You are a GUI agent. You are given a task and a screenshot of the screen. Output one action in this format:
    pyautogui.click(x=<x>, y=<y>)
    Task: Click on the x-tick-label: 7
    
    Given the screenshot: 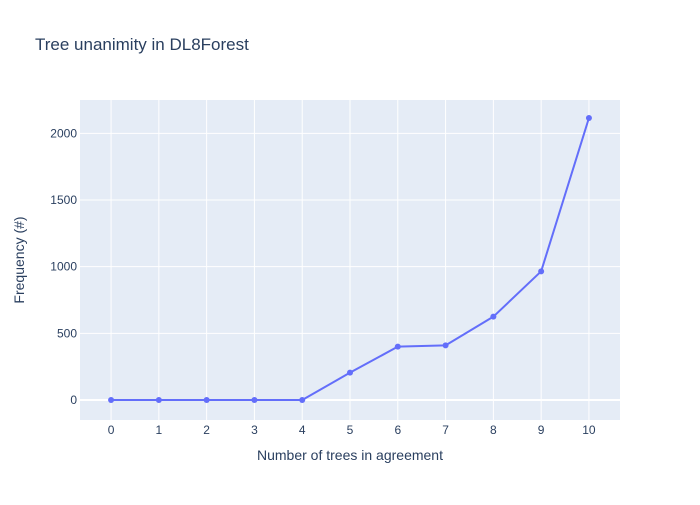 What is the action you would take?
    pyautogui.click(x=445, y=430)
    